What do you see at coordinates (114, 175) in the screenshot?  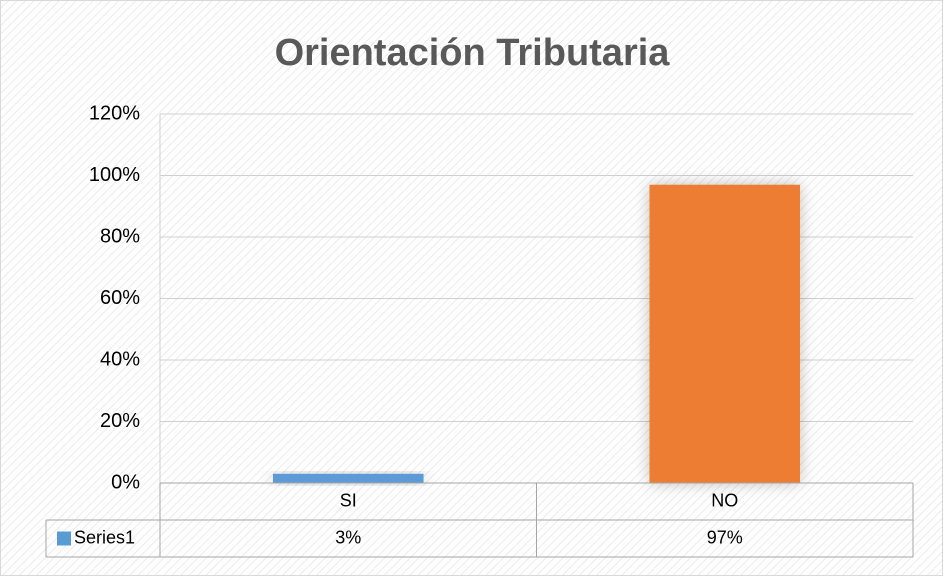 I see `y-tick-label: 100%` at bounding box center [114, 175].